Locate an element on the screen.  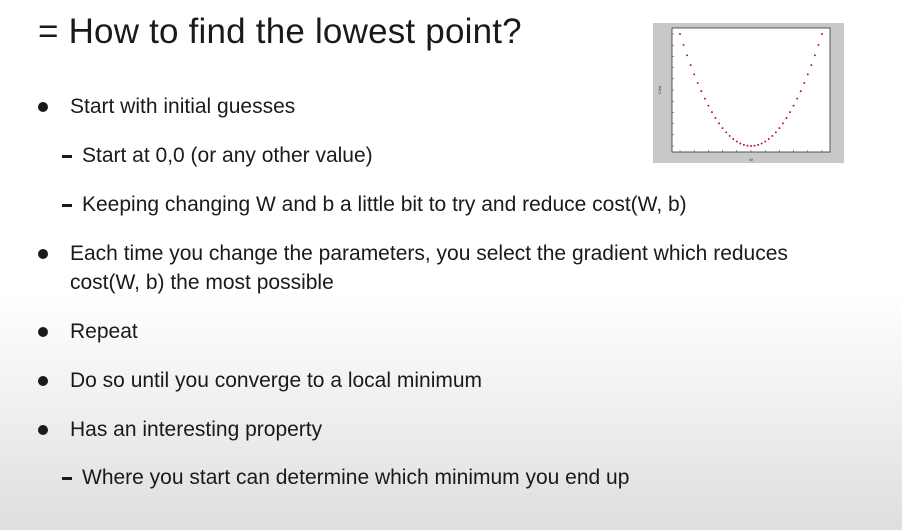
plot-area is located at coordinates (751, 90).